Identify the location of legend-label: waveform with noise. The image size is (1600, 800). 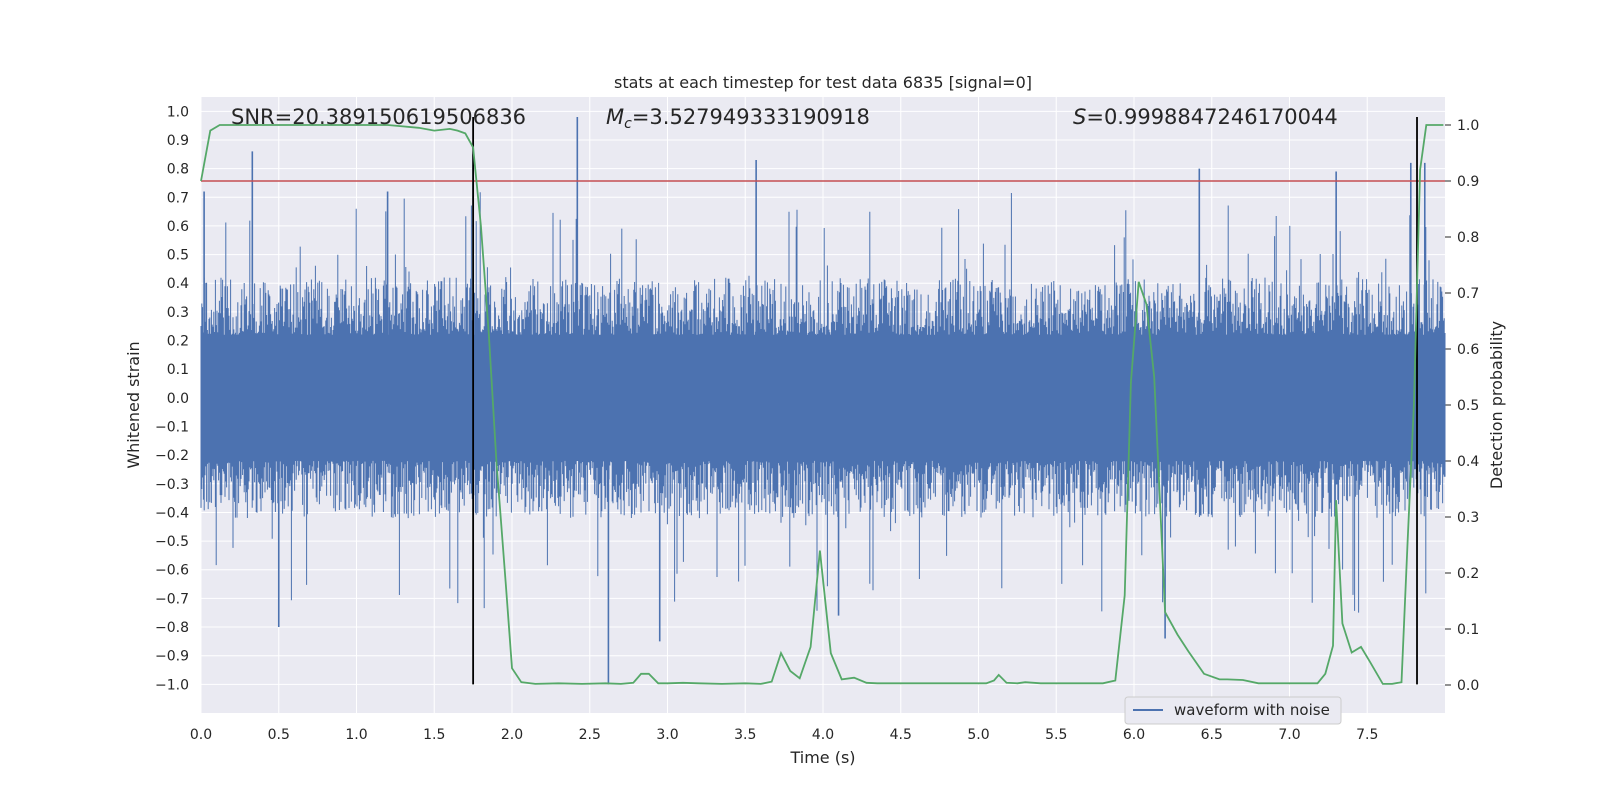
(1252, 710).